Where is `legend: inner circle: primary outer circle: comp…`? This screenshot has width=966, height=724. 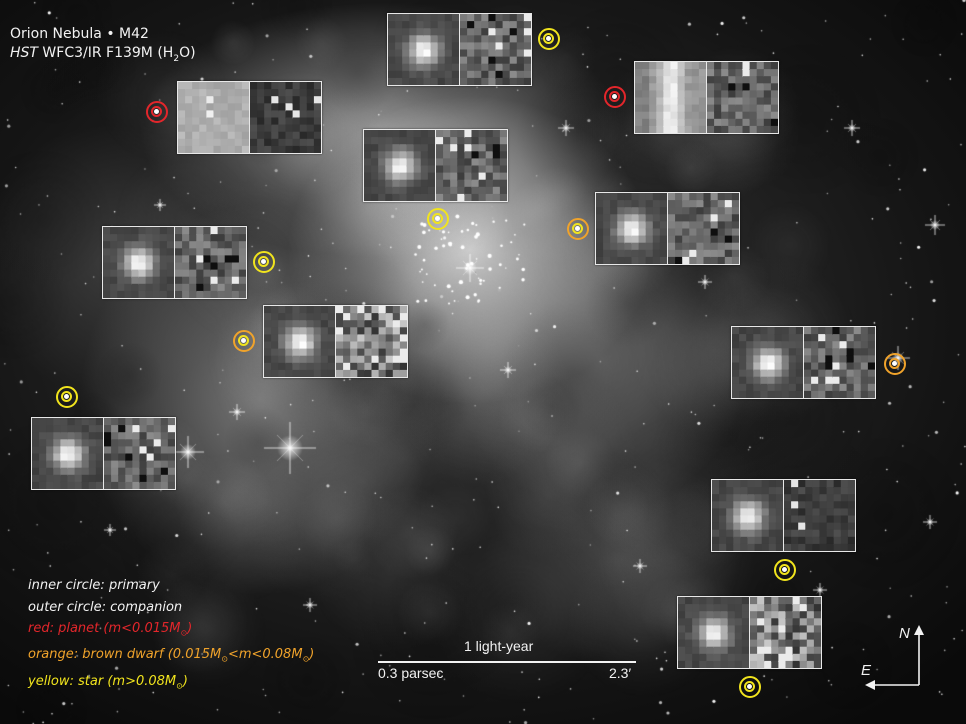
legend: inner circle: primary outer circle: comp… is located at coordinates (171, 636).